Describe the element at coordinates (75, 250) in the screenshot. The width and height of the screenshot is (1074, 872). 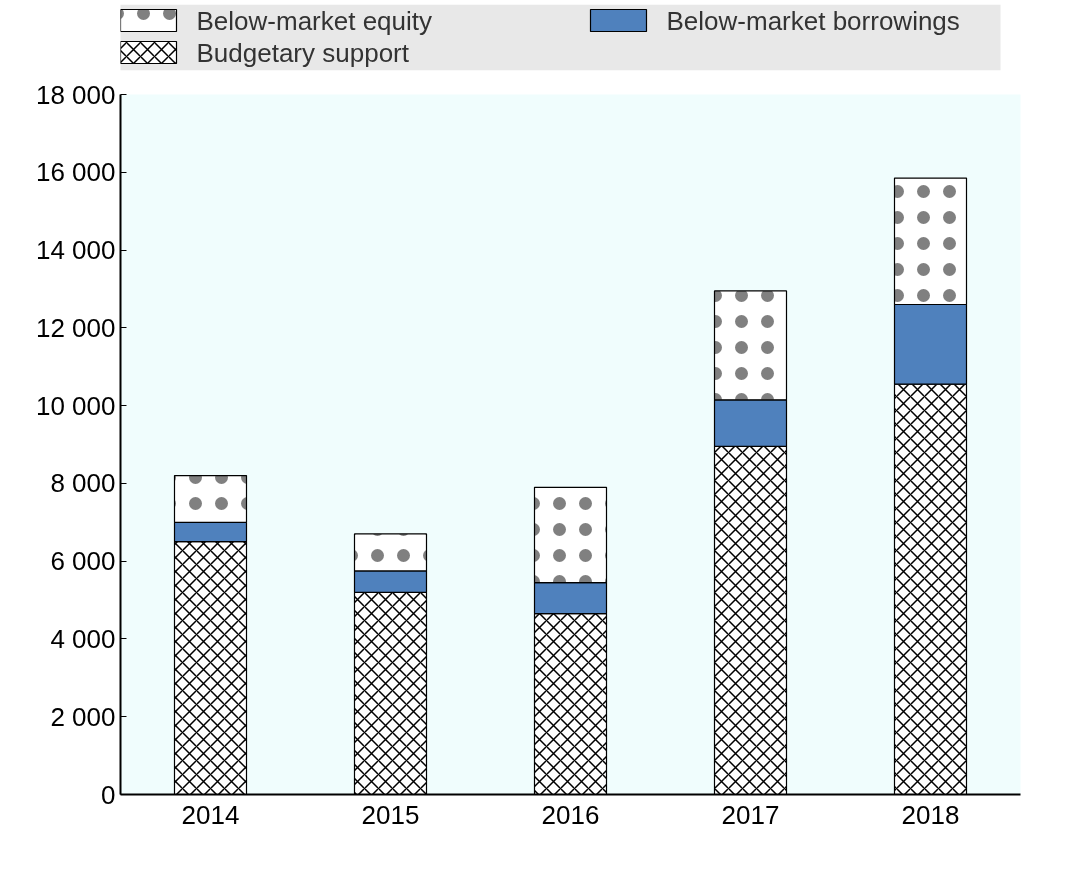
I see `y-tick-label: 14 000` at that location.